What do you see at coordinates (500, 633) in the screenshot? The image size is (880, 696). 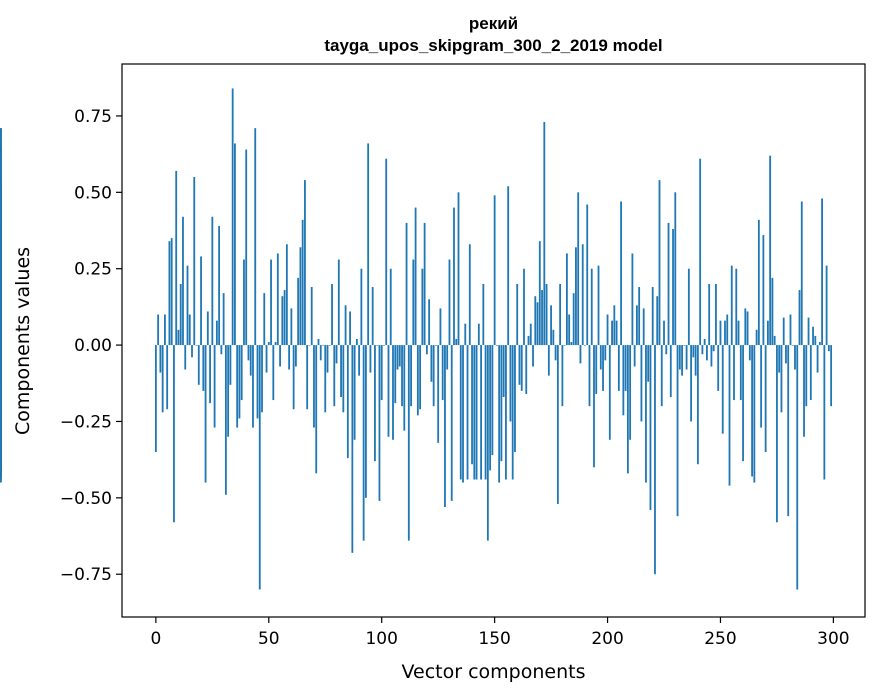 I see `x-axis: 0 50 100 150 200 250 300` at bounding box center [500, 633].